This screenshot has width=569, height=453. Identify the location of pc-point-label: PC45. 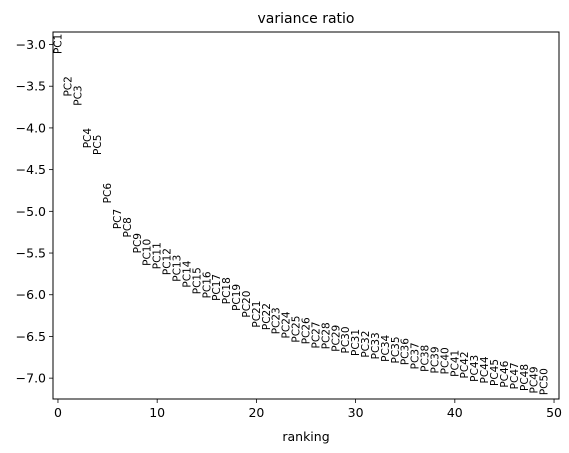
(495, 372).